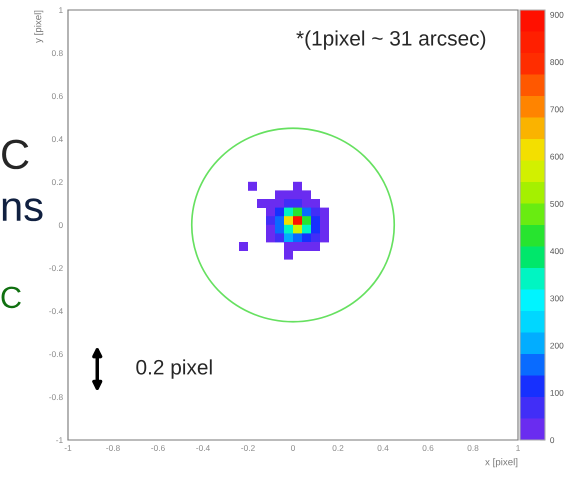 The width and height of the screenshot is (574, 478). What do you see at coordinates (518, 448) in the screenshot?
I see `x-tick-label: 1` at bounding box center [518, 448].